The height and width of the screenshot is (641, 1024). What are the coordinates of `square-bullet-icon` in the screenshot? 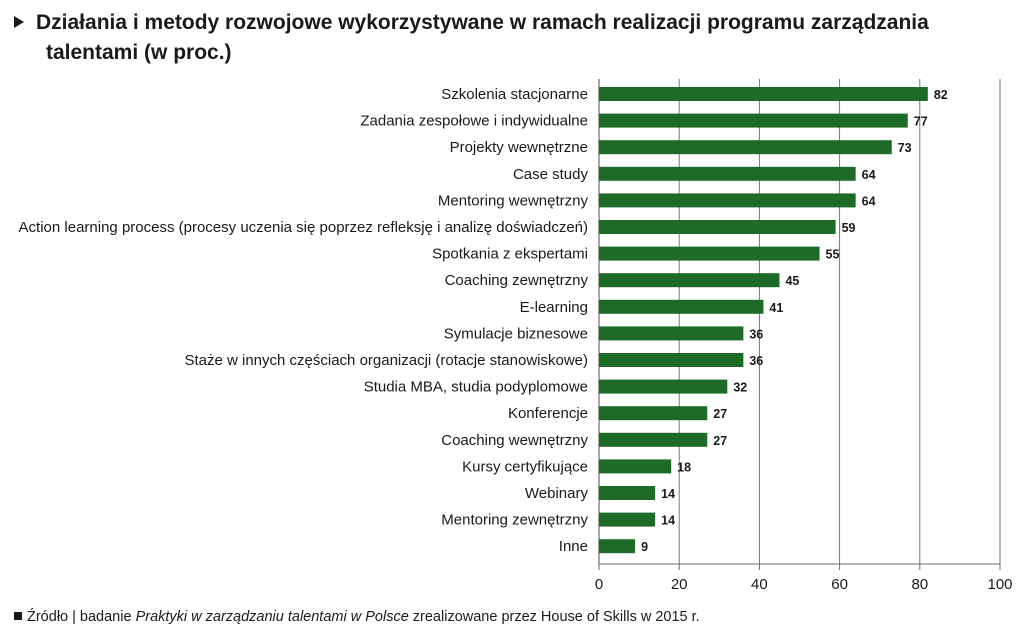 It's located at (18, 616).